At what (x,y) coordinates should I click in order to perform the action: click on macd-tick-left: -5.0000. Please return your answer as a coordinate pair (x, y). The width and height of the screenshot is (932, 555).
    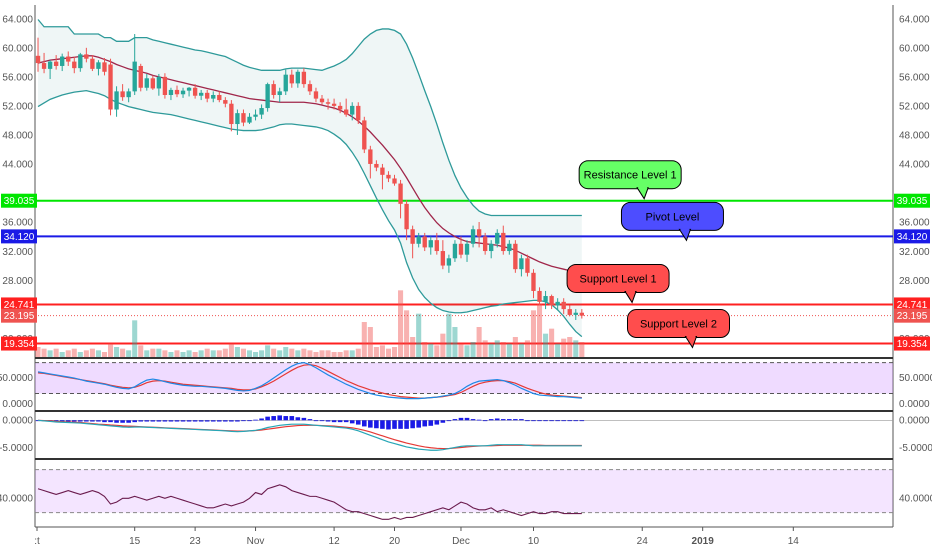
    Looking at the image, I should click on (16, 448).